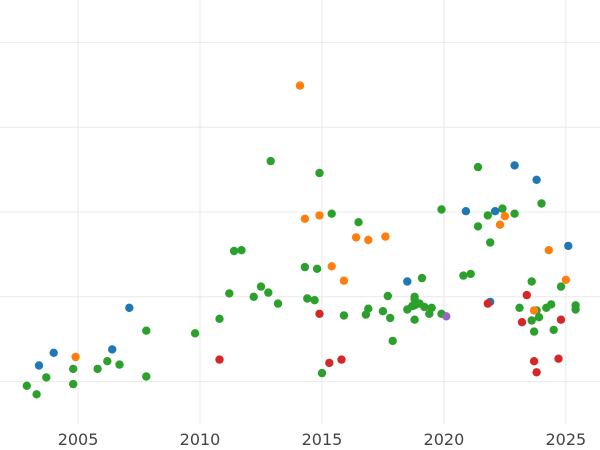  I want to click on x-tick-label-2005: 2005, so click(78, 439).